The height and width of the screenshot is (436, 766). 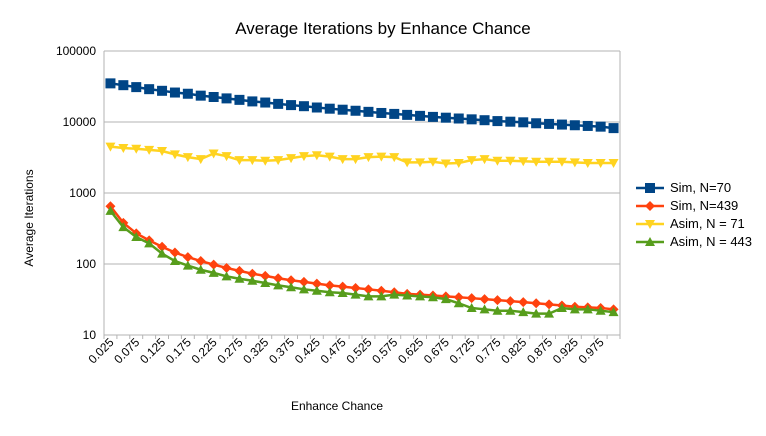 I want to click on legend-marker, so click(x=650, y=206).